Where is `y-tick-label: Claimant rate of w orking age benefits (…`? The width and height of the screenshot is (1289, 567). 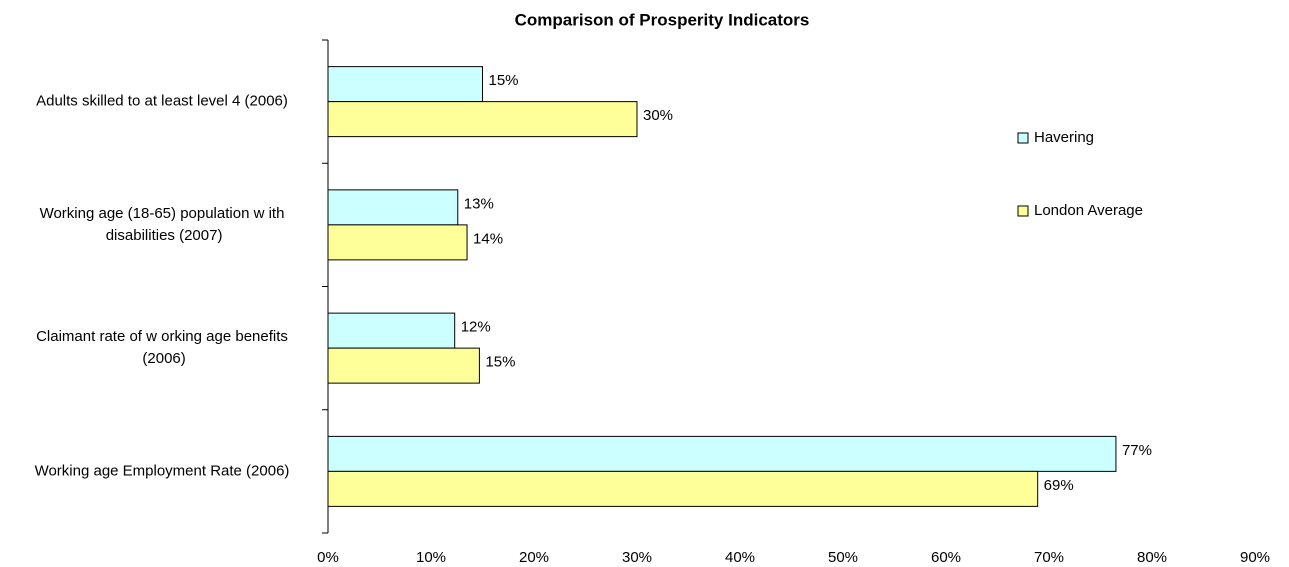
y-tick-label: Claimant rate of w orking age benefits (… is located at coordinates (162, 347).